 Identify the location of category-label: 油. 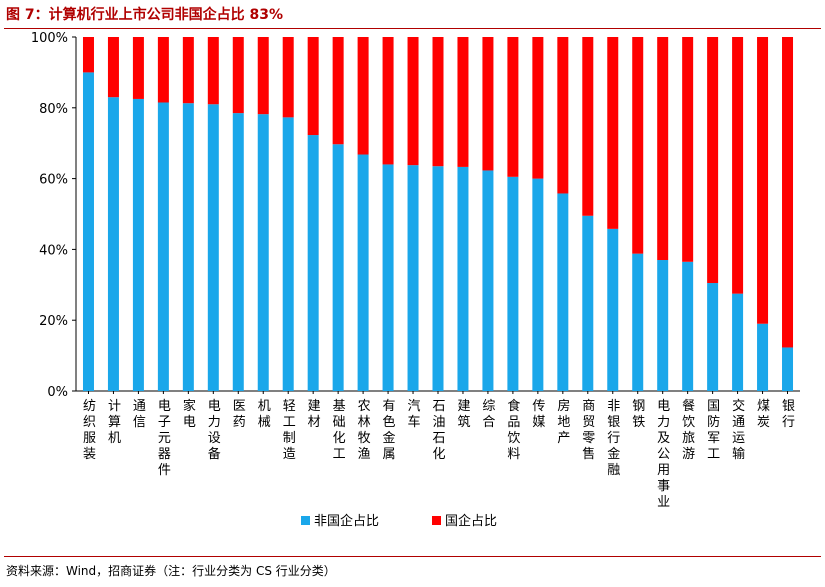
(438, 422).